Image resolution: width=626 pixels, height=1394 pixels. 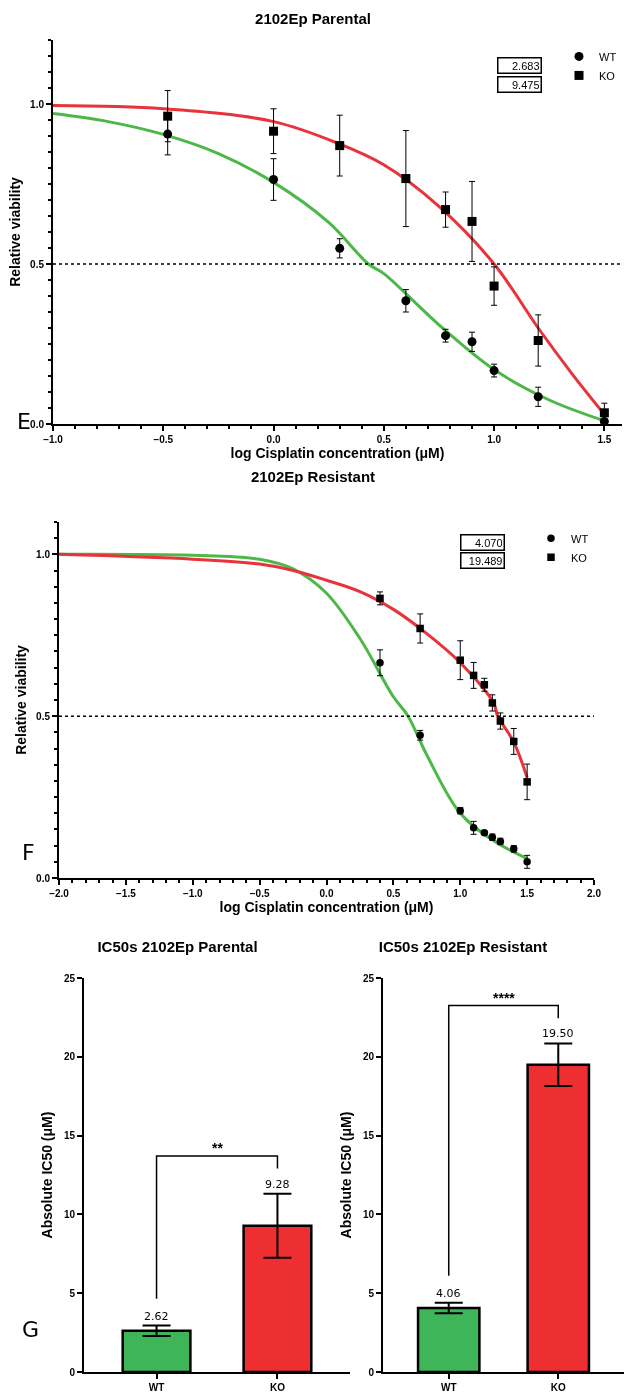 What do you see at coordinates (31, 1329) in the screenshot?
I see `text: G` at bounding box center [31, 1329].